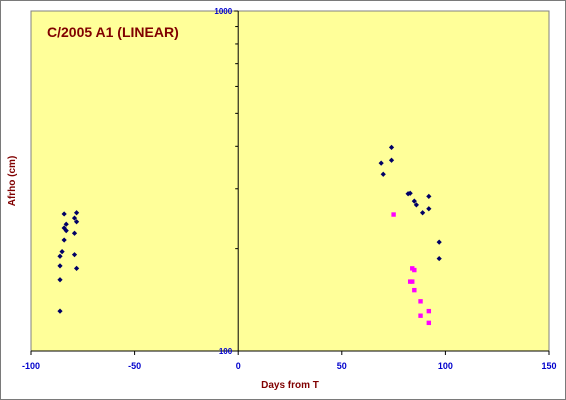  What do you see at coordinates (226, 181) in the screenshot?
I see `y-axis: 100 1000` at bounding box center [226, 181].